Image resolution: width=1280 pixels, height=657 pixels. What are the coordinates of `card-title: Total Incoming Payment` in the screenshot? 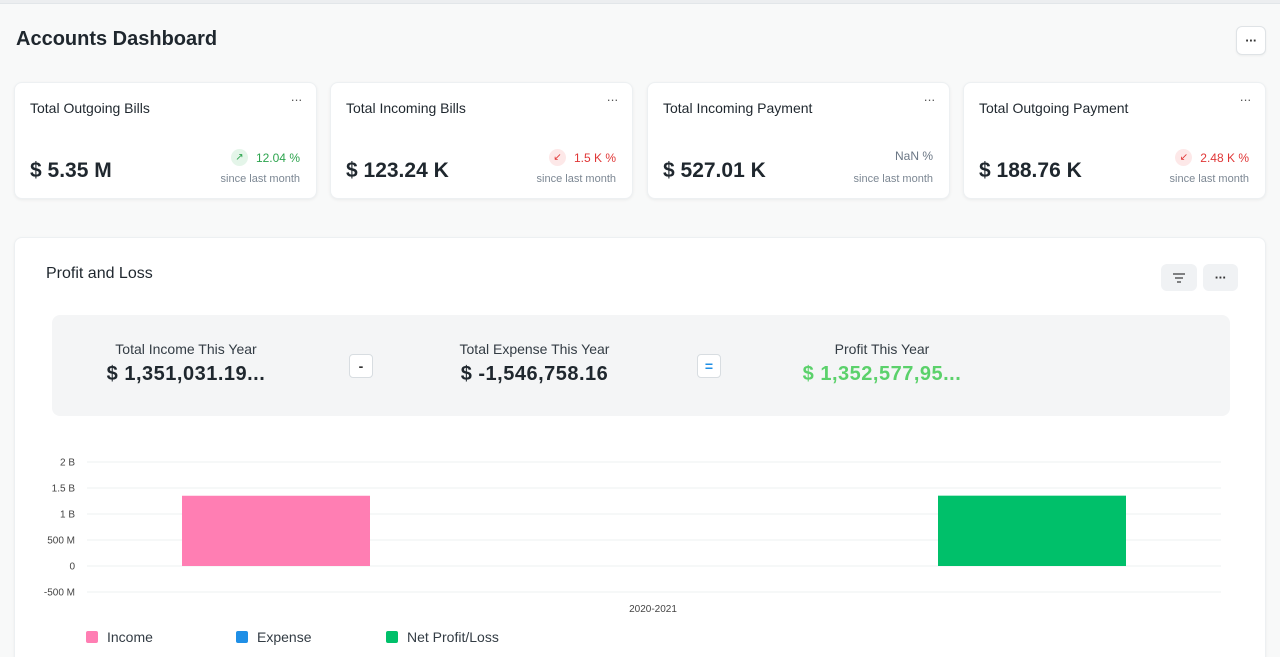 It's located at (738, 108).